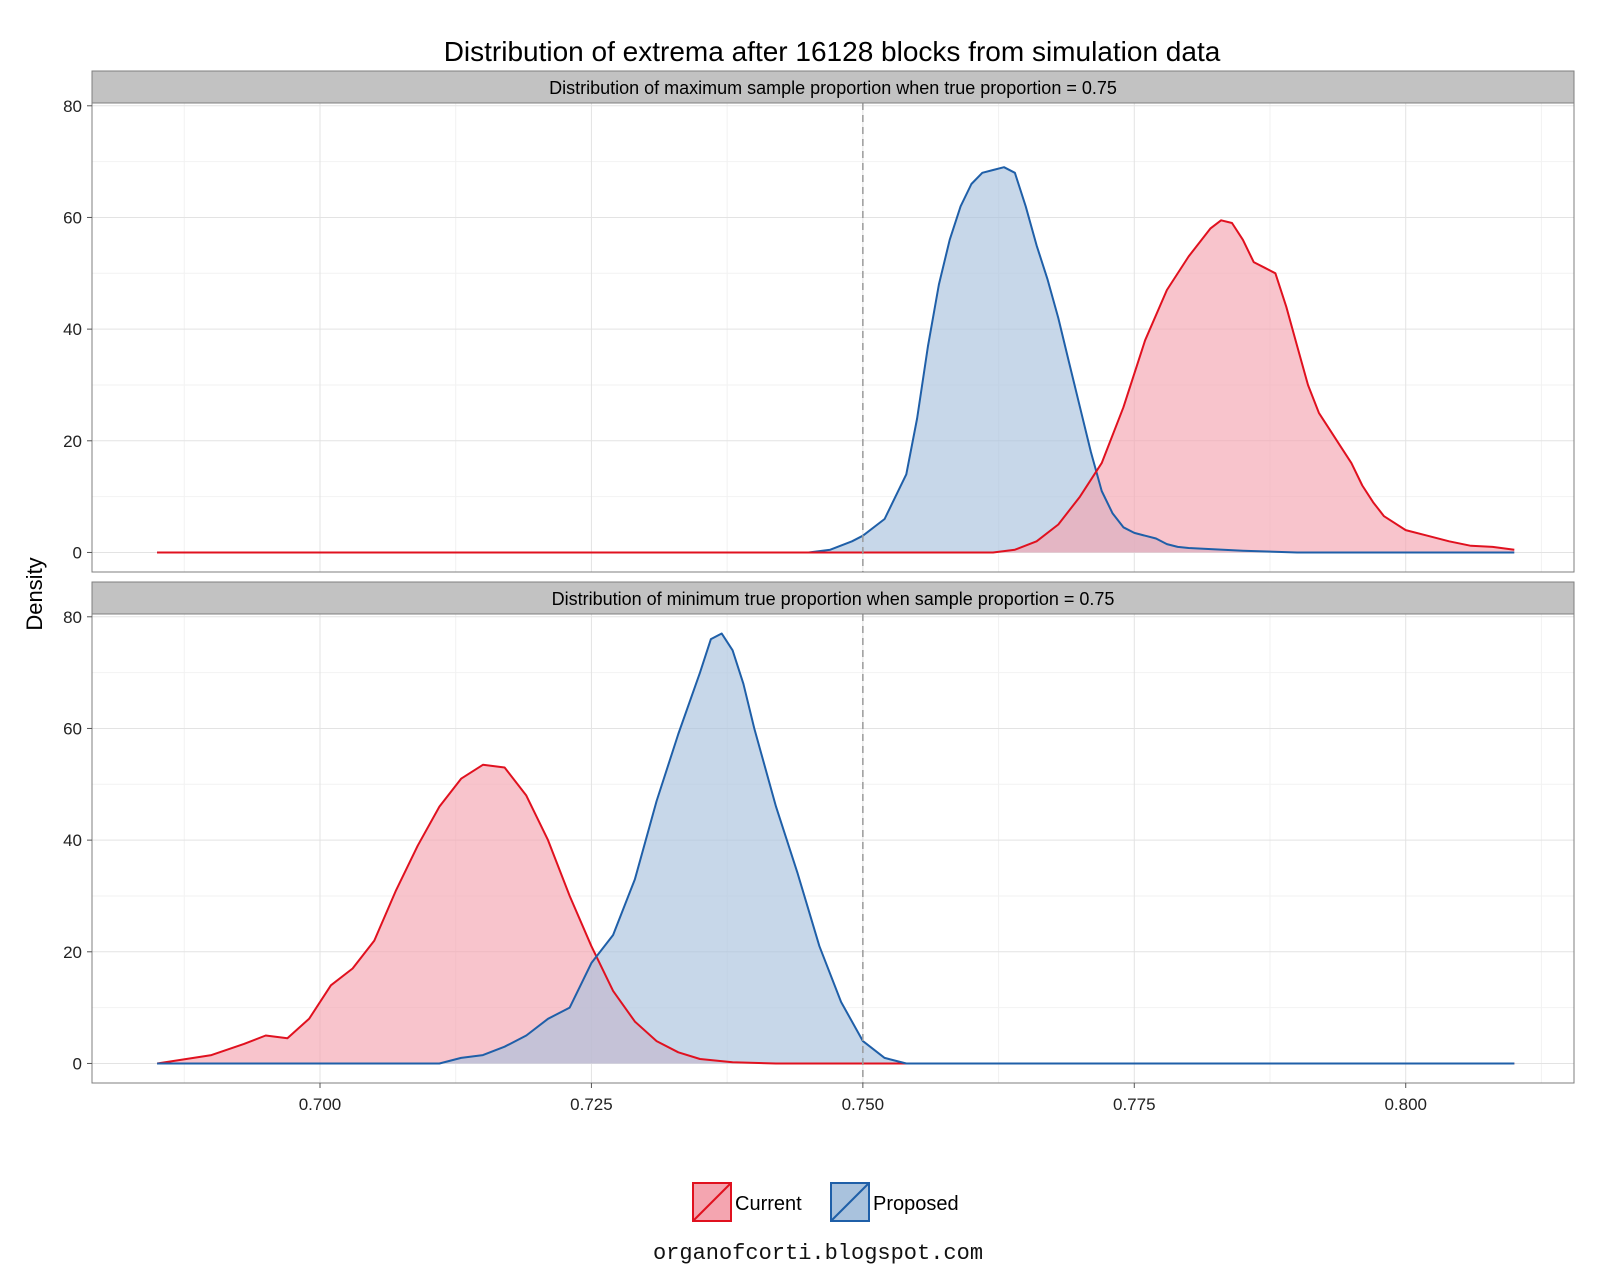  Describe the element at coordinates (818, 1253) in the screenshot. I see `source-caption: organofcorti.blogspot.com` at that location.